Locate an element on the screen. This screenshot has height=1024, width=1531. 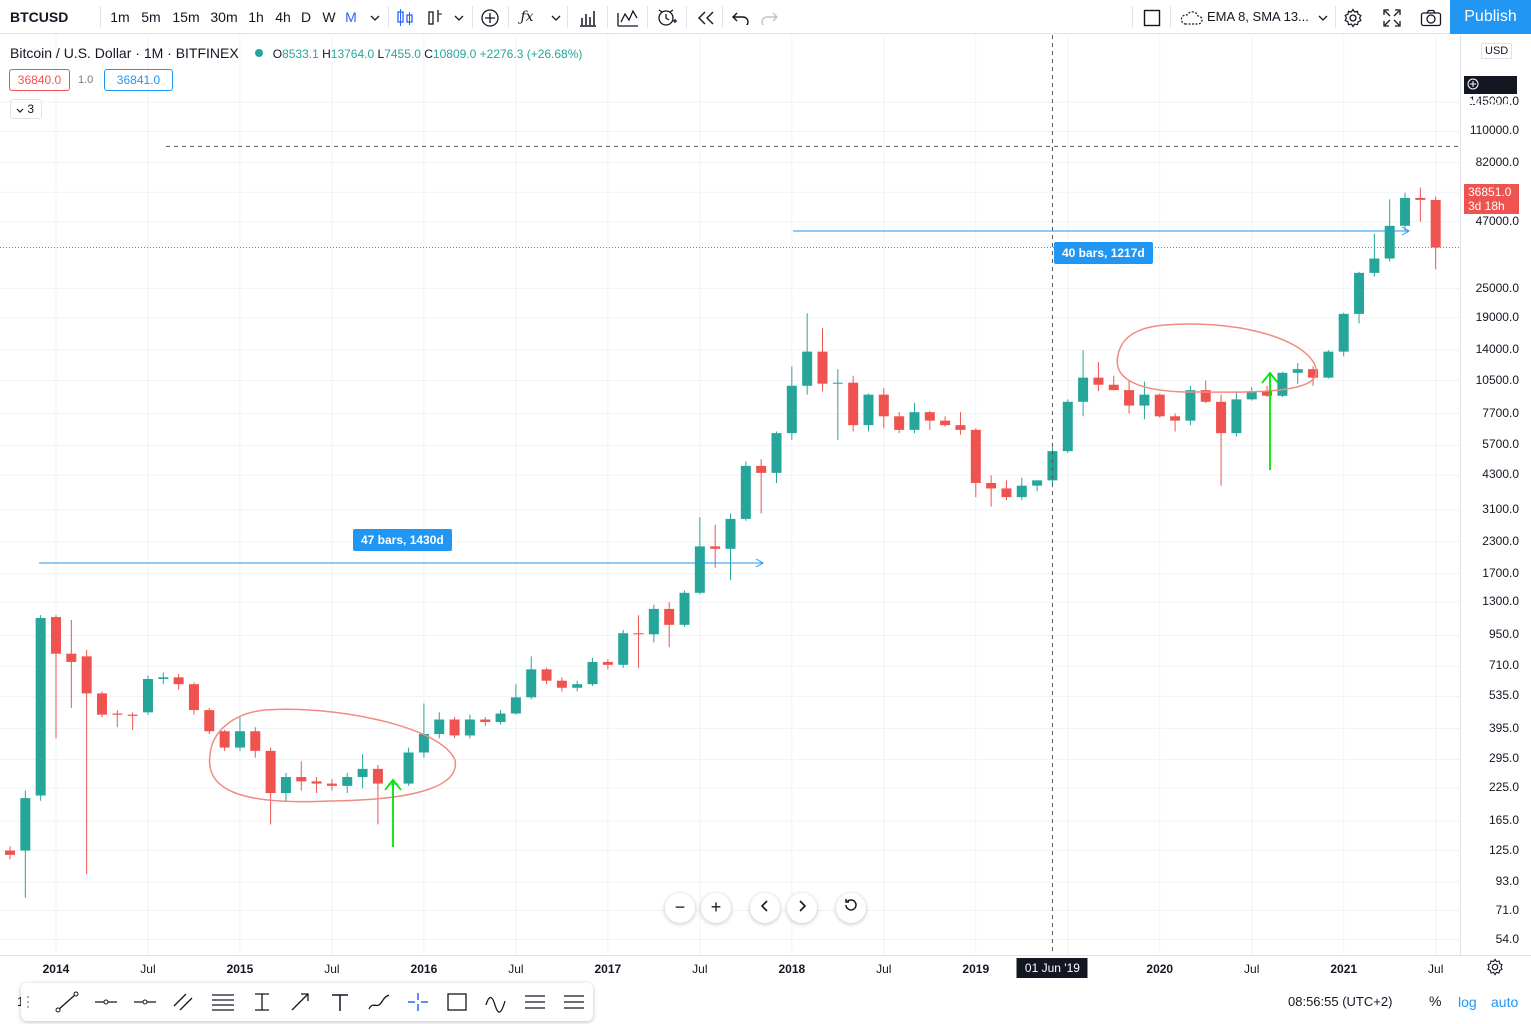
bars-icon is located at coordinates (435, 17).